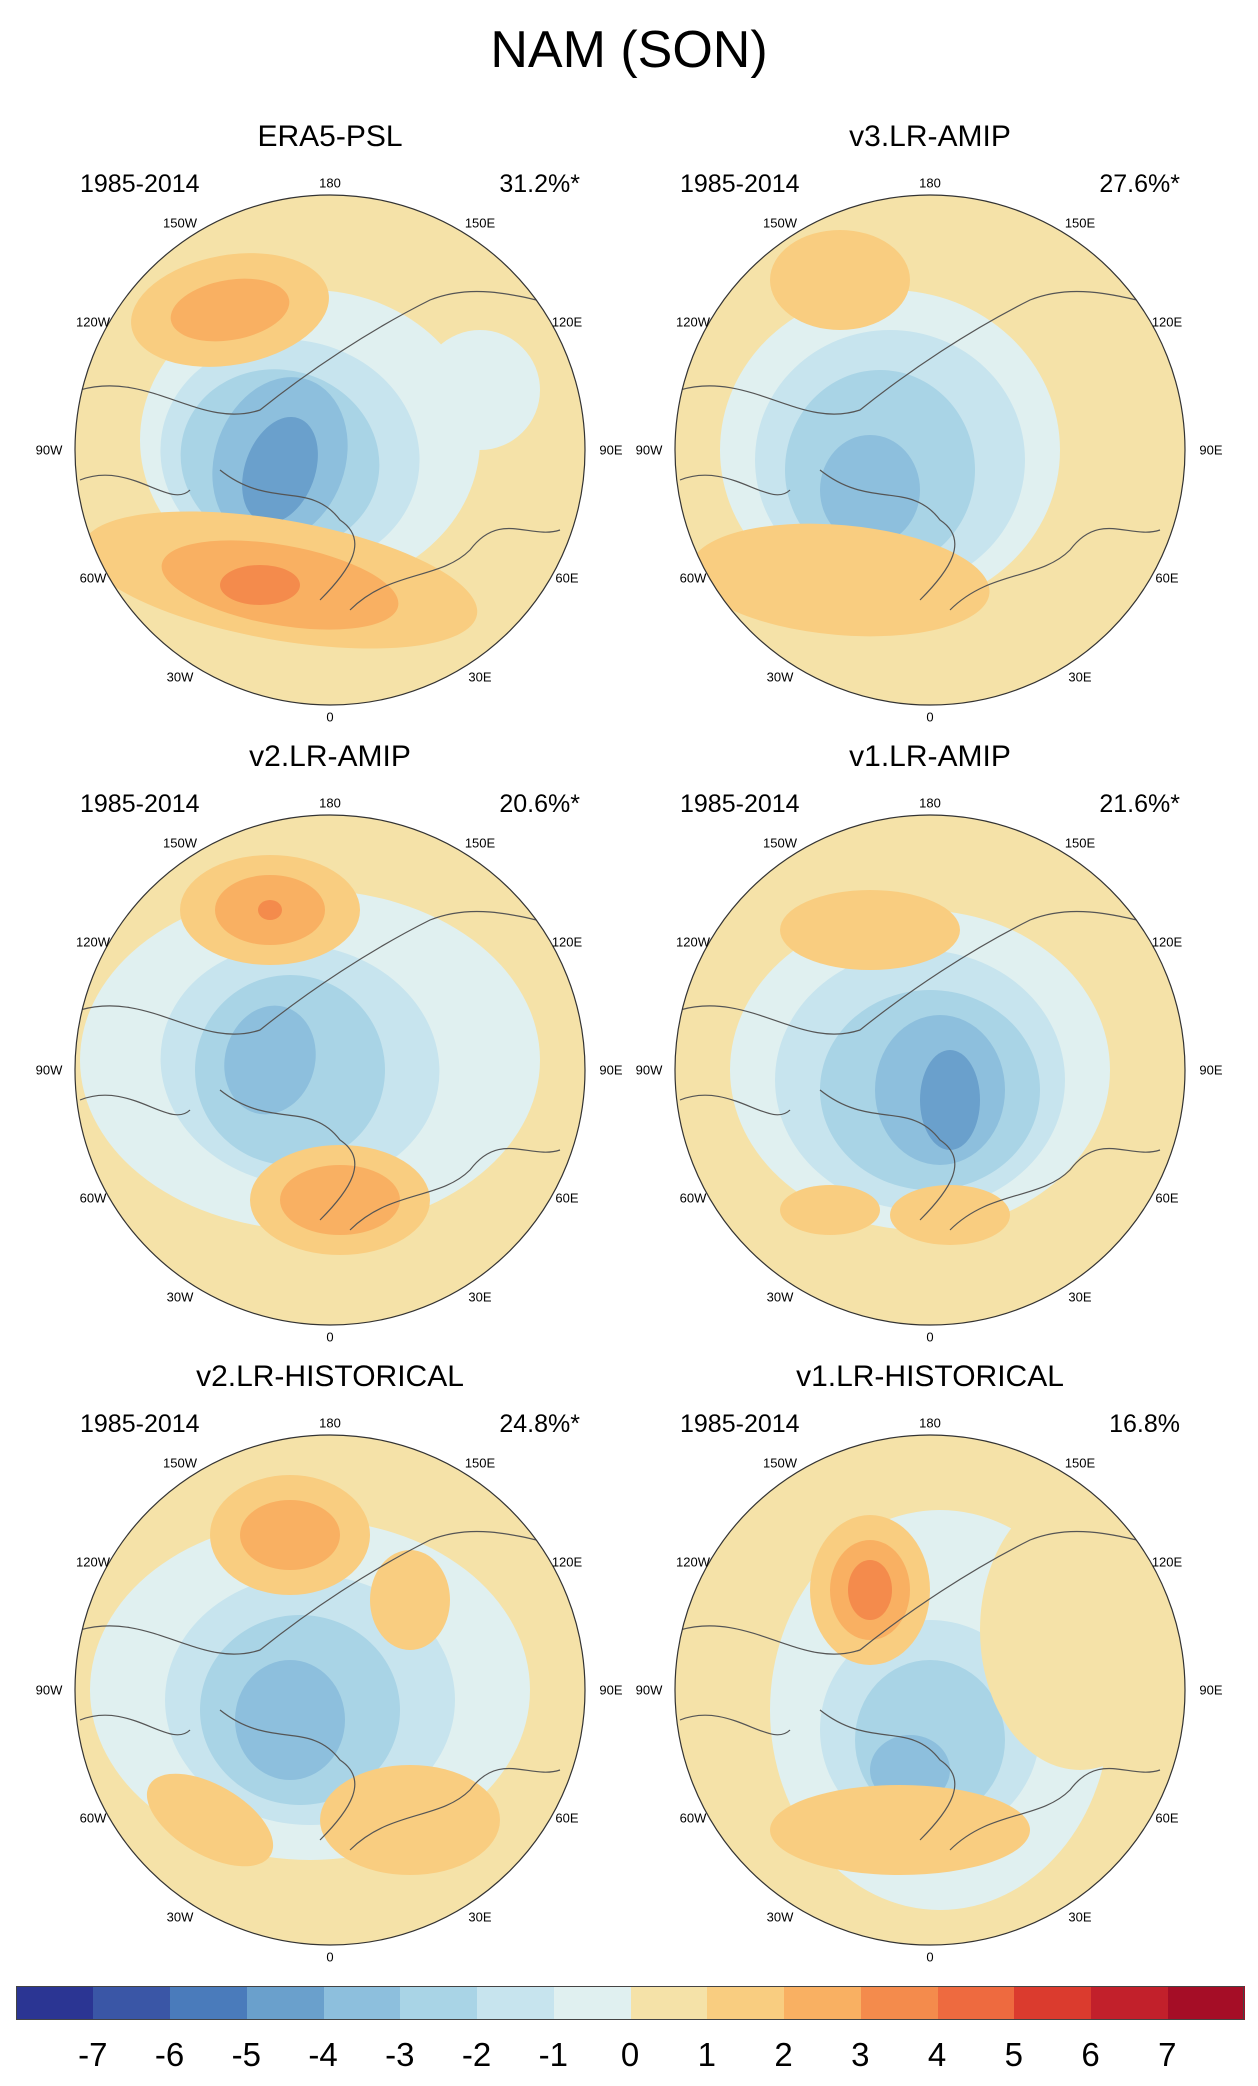 The height and width of the screenshot is (2086, 1258). What do you see at coordinates (246, 2054) in the screenshot?
I see `colorbar-tick-label: -5` at bounding box center [246, 2054].